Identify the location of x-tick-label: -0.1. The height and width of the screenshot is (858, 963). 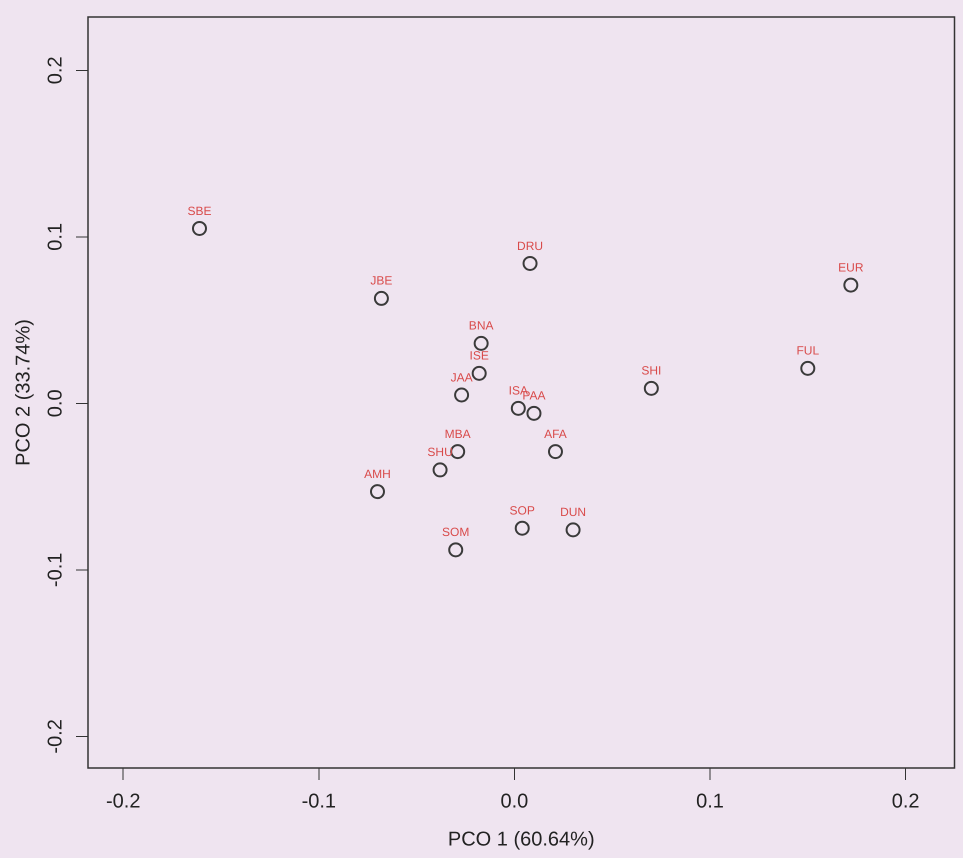
(319, 801).